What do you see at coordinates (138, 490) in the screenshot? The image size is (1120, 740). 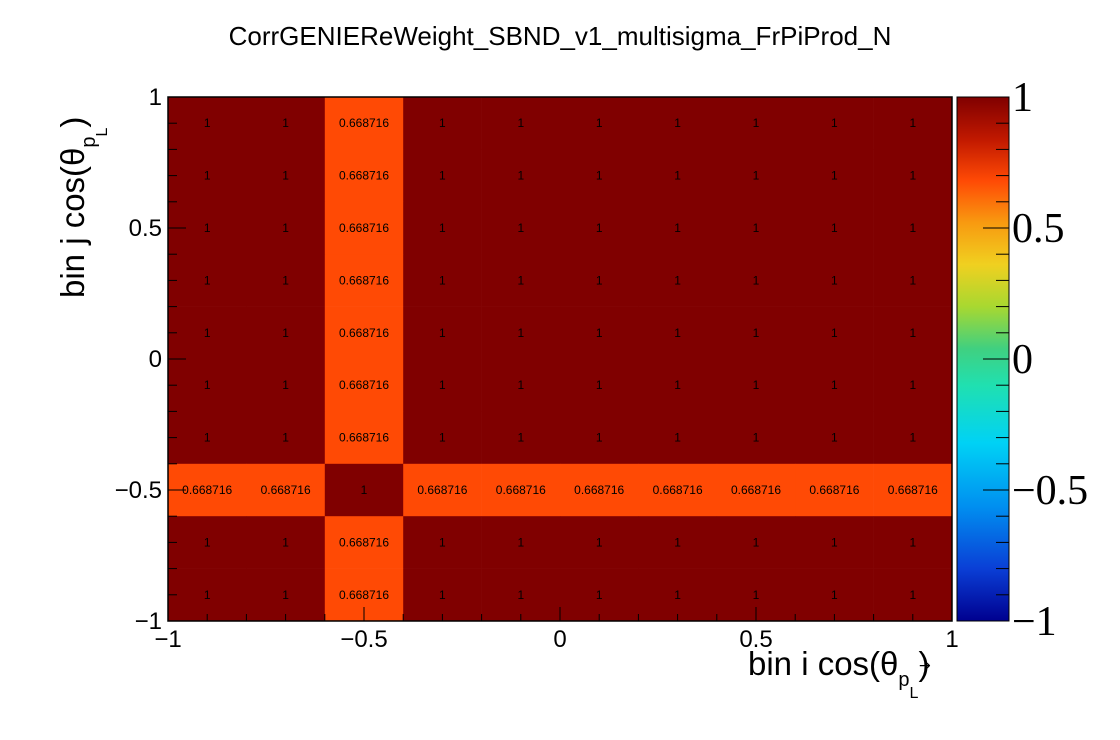 I see `y-tick-label: −0.5` at bounding box center [138, 490].